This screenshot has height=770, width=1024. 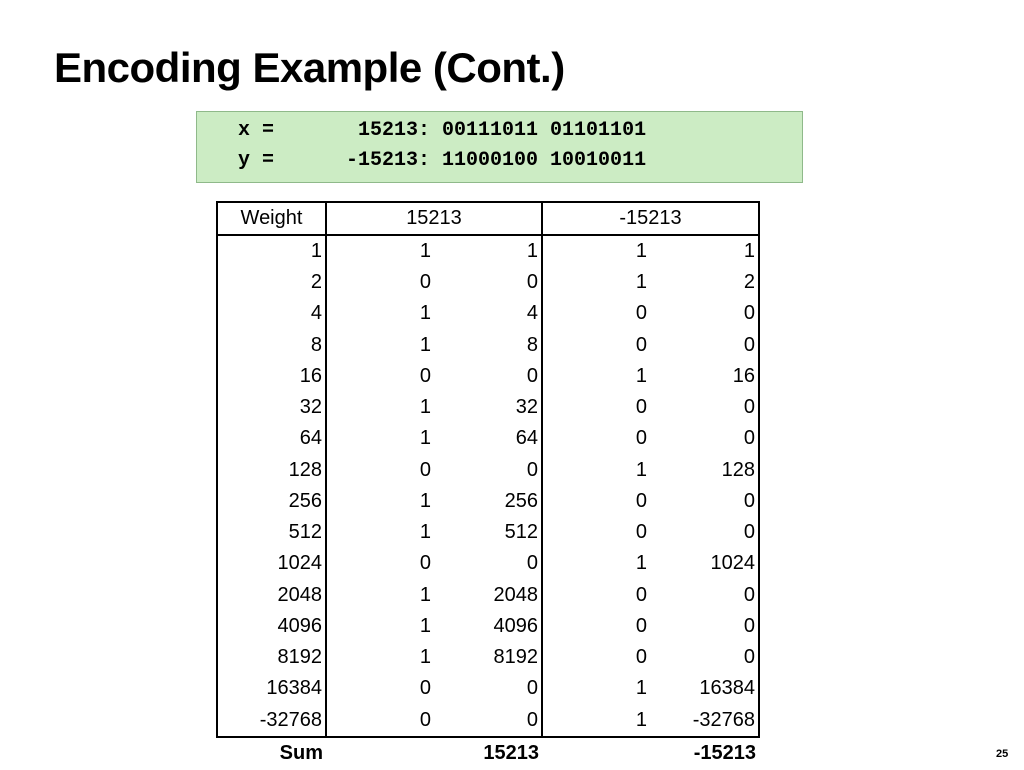 I want to click on table-row: 4096 1 4096 0 0, so click(x=488, y=626).